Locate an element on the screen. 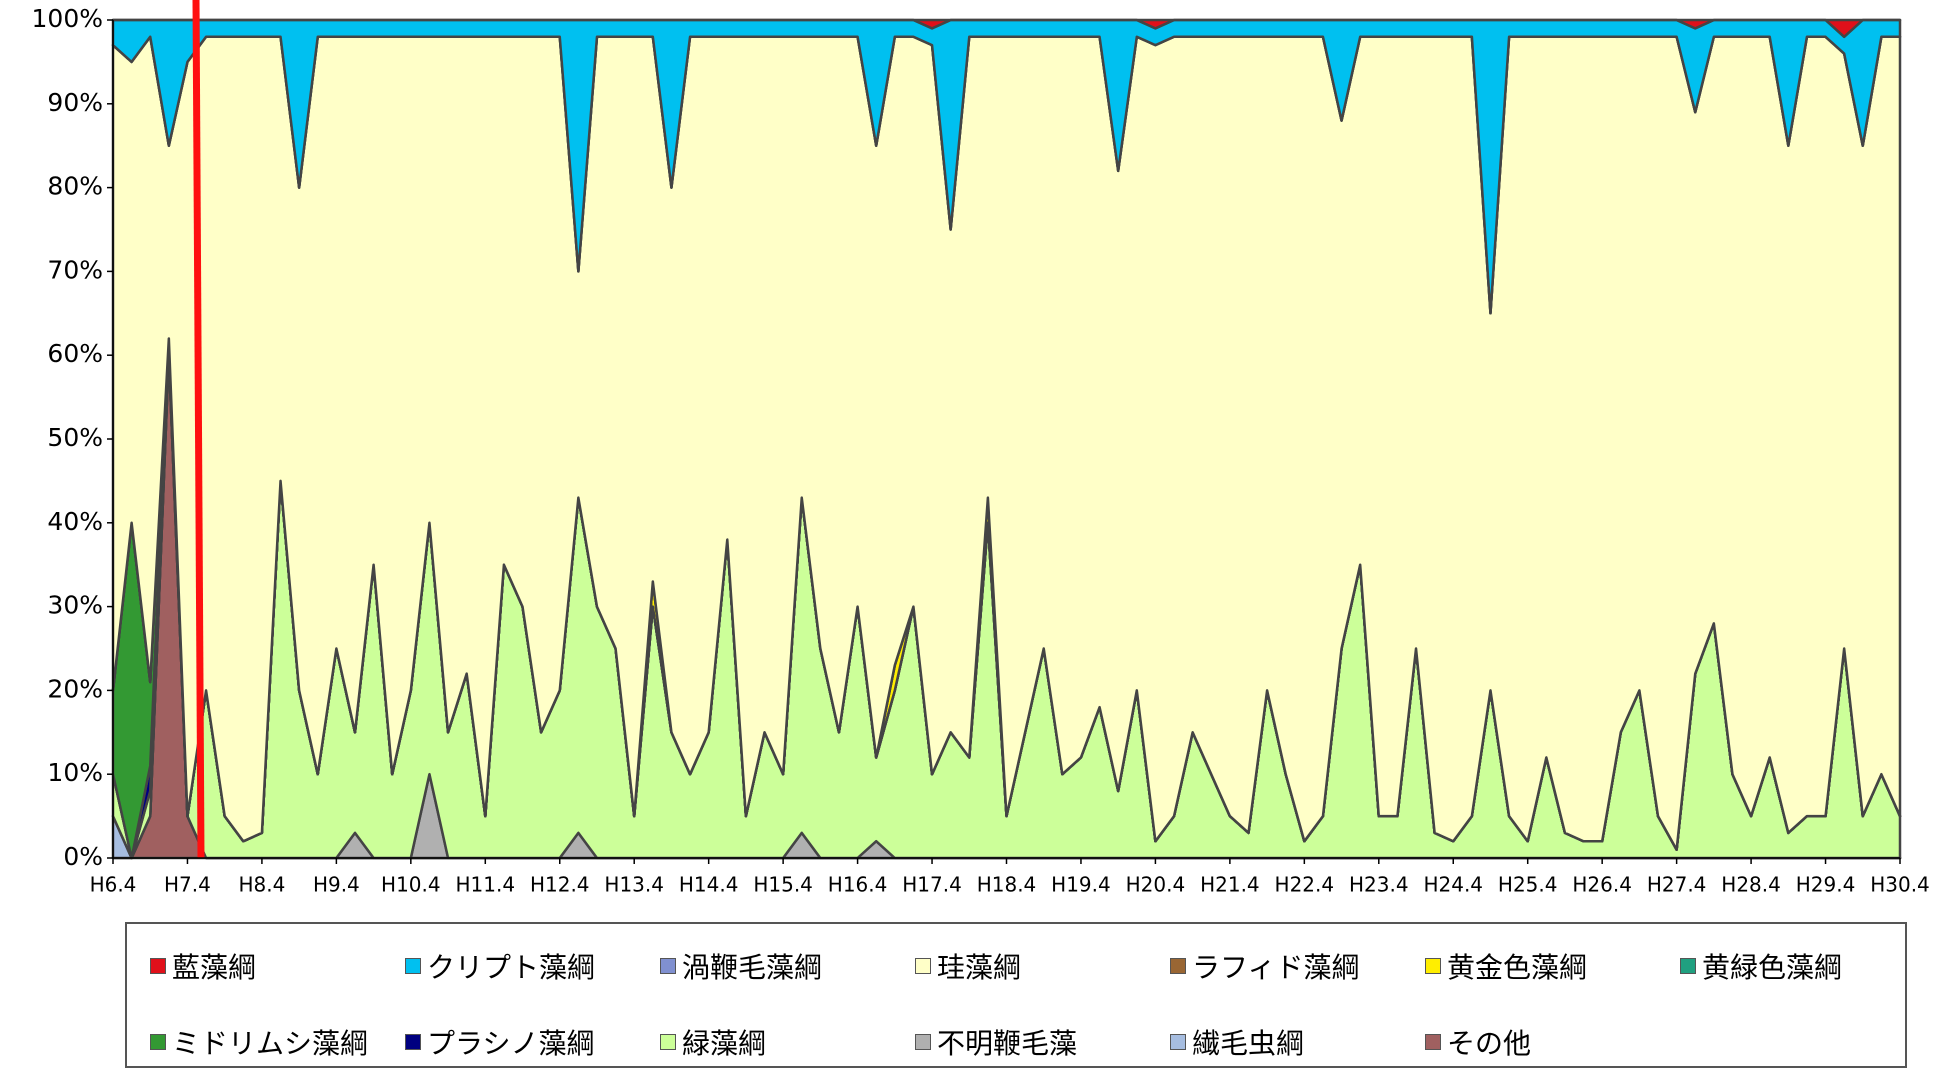 The image size is (1954, 1071). legend-item: クリプト藻綱 is located at coordinates (500, 966).